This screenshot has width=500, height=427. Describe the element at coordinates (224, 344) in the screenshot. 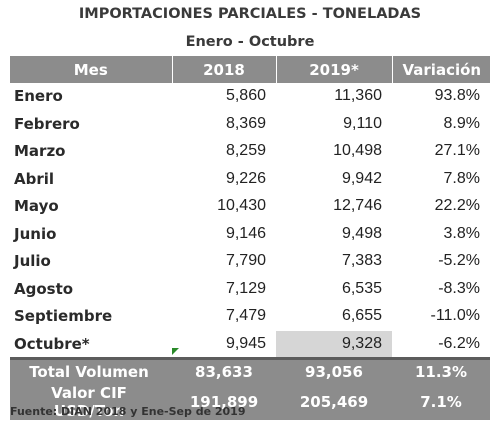

I see `value-2018-cell: 9,945` at that location.